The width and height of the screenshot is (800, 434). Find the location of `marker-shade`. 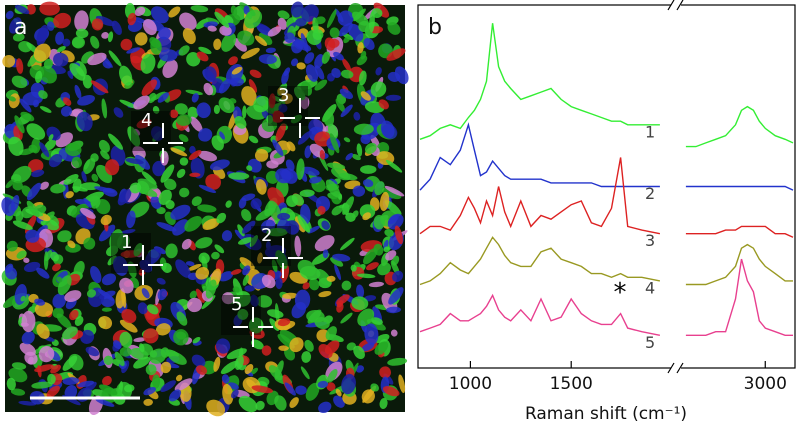

marker-shade is located at coordinates (271, 246).